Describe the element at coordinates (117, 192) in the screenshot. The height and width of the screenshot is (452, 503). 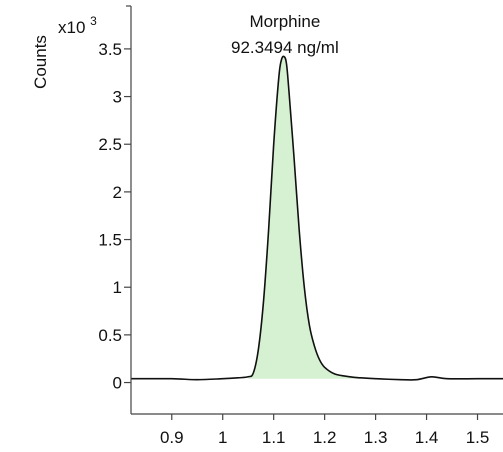
I see `y-tick-label: 2` at that location.